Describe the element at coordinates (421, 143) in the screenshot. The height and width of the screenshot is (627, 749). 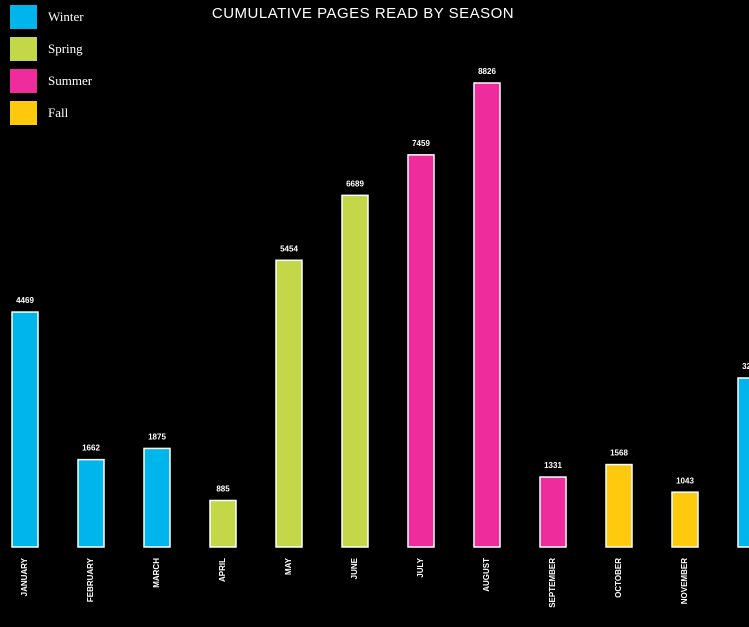
I see `value-label: 7459` at that location.